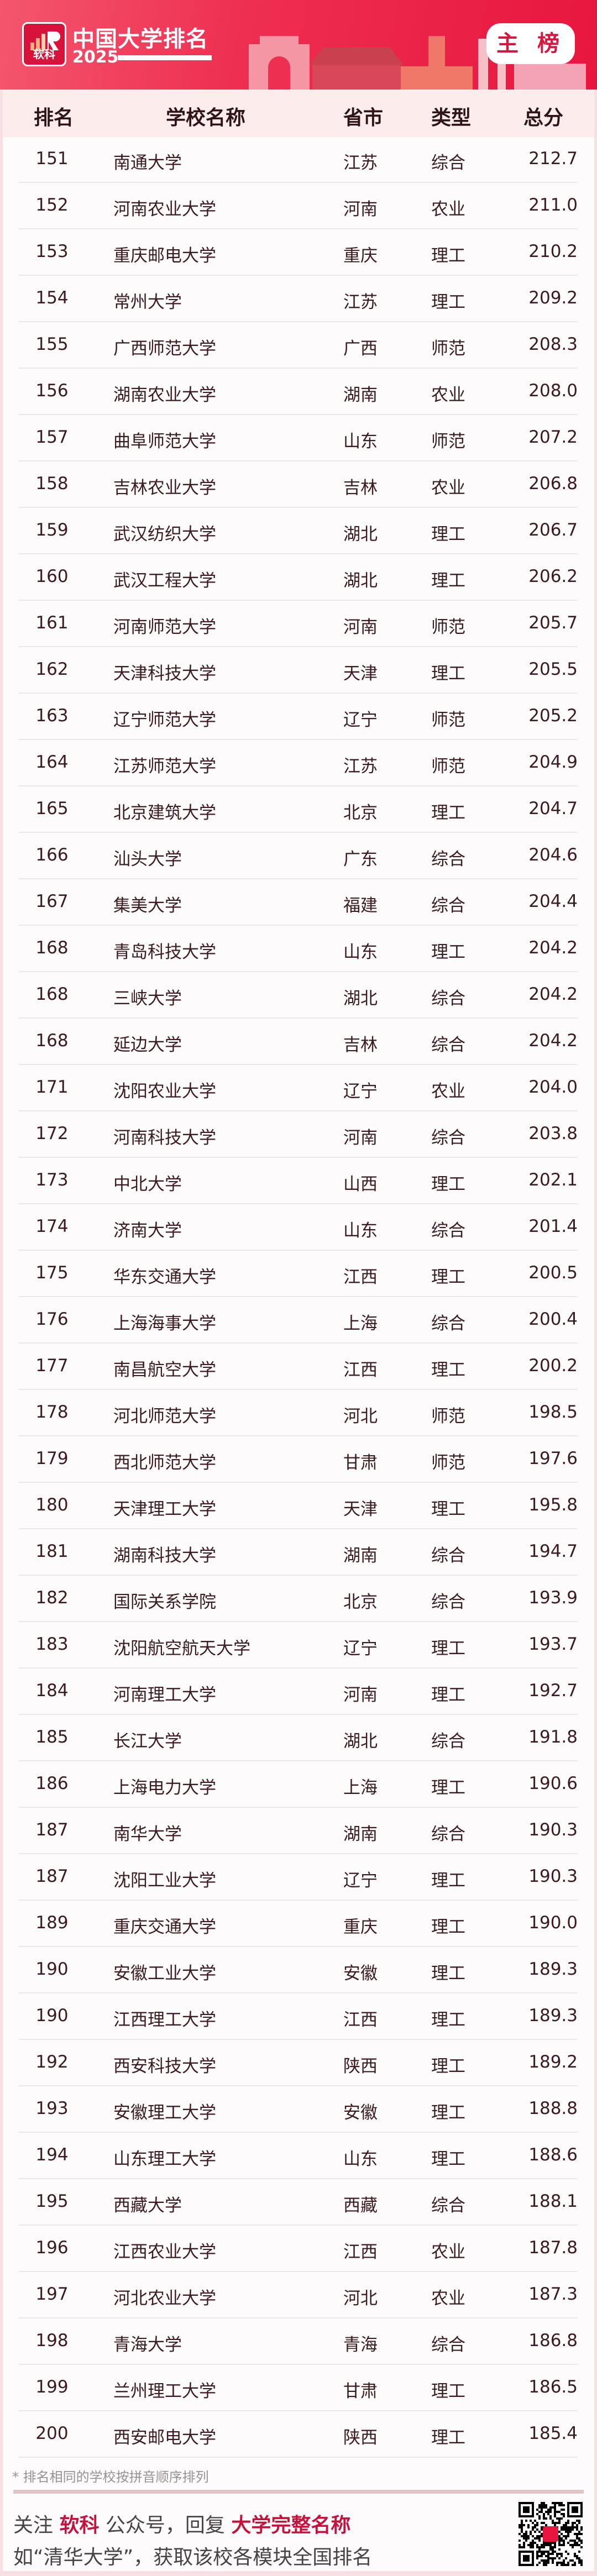  I want to click on province-cell: 河南, so click(360, 1138).